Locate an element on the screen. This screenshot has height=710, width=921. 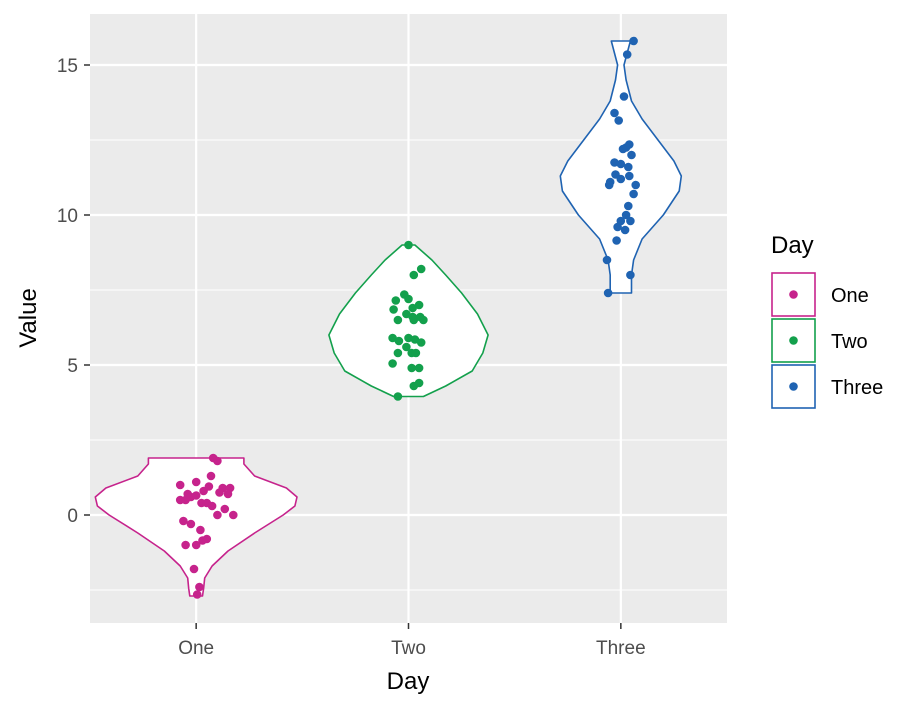
legend-label-three: Three is located at coordinates (857, 388).